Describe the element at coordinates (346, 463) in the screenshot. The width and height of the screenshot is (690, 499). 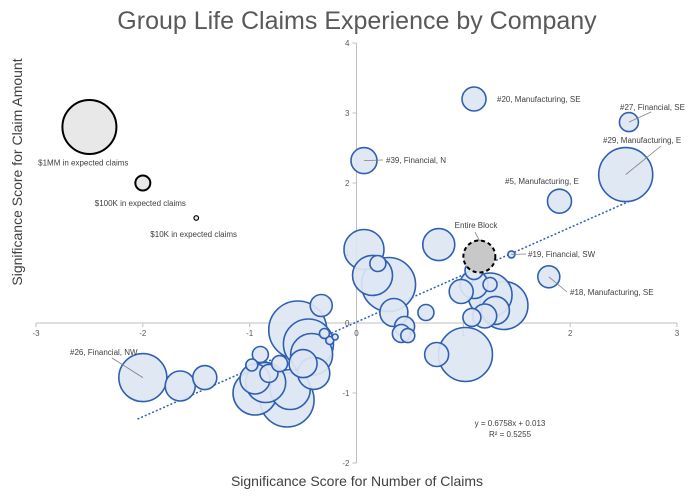
I see `y-tick-label: -2` at that location.